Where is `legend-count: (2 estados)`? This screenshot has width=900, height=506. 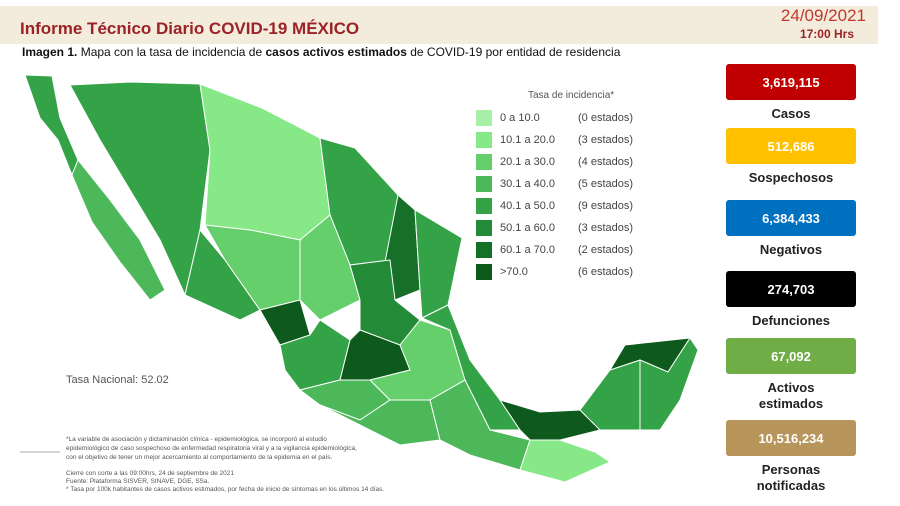 legend-count: (2 estados) is located at coordinates (606, 250).